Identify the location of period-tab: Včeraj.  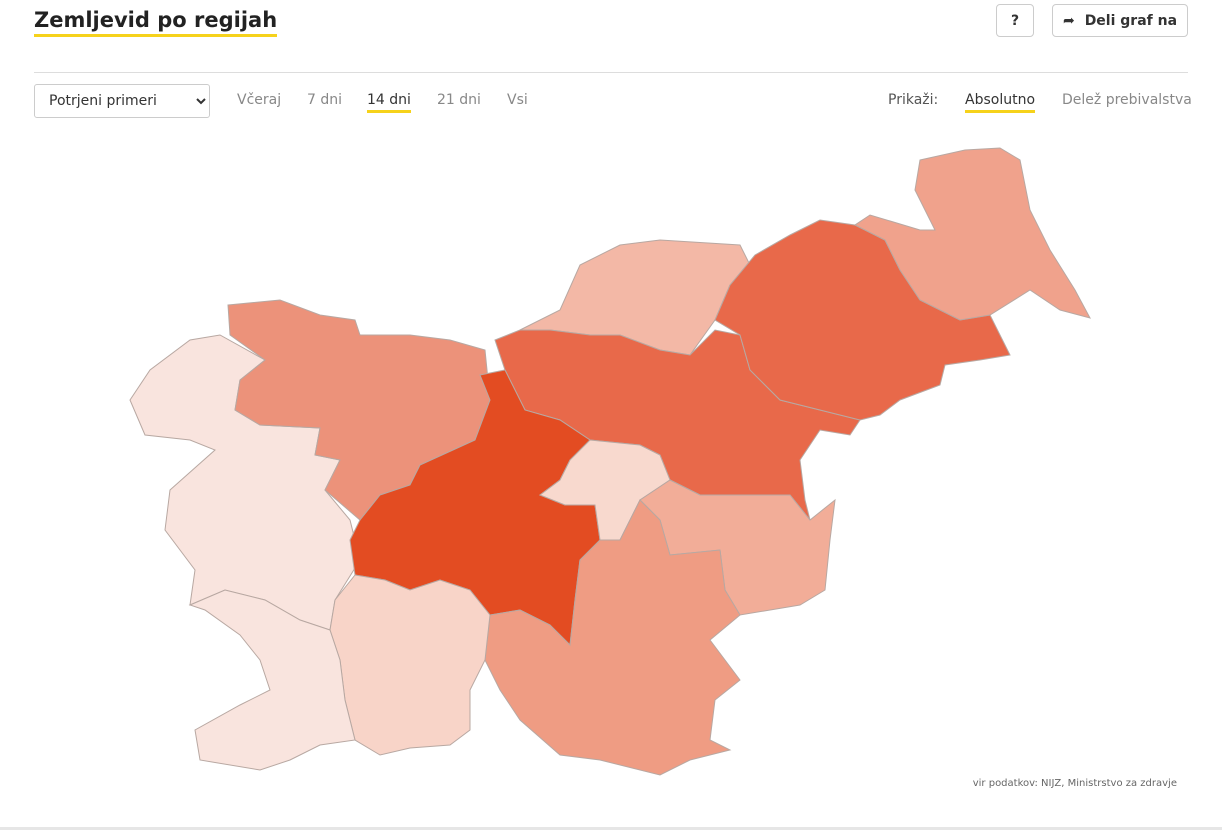
(259, 100).